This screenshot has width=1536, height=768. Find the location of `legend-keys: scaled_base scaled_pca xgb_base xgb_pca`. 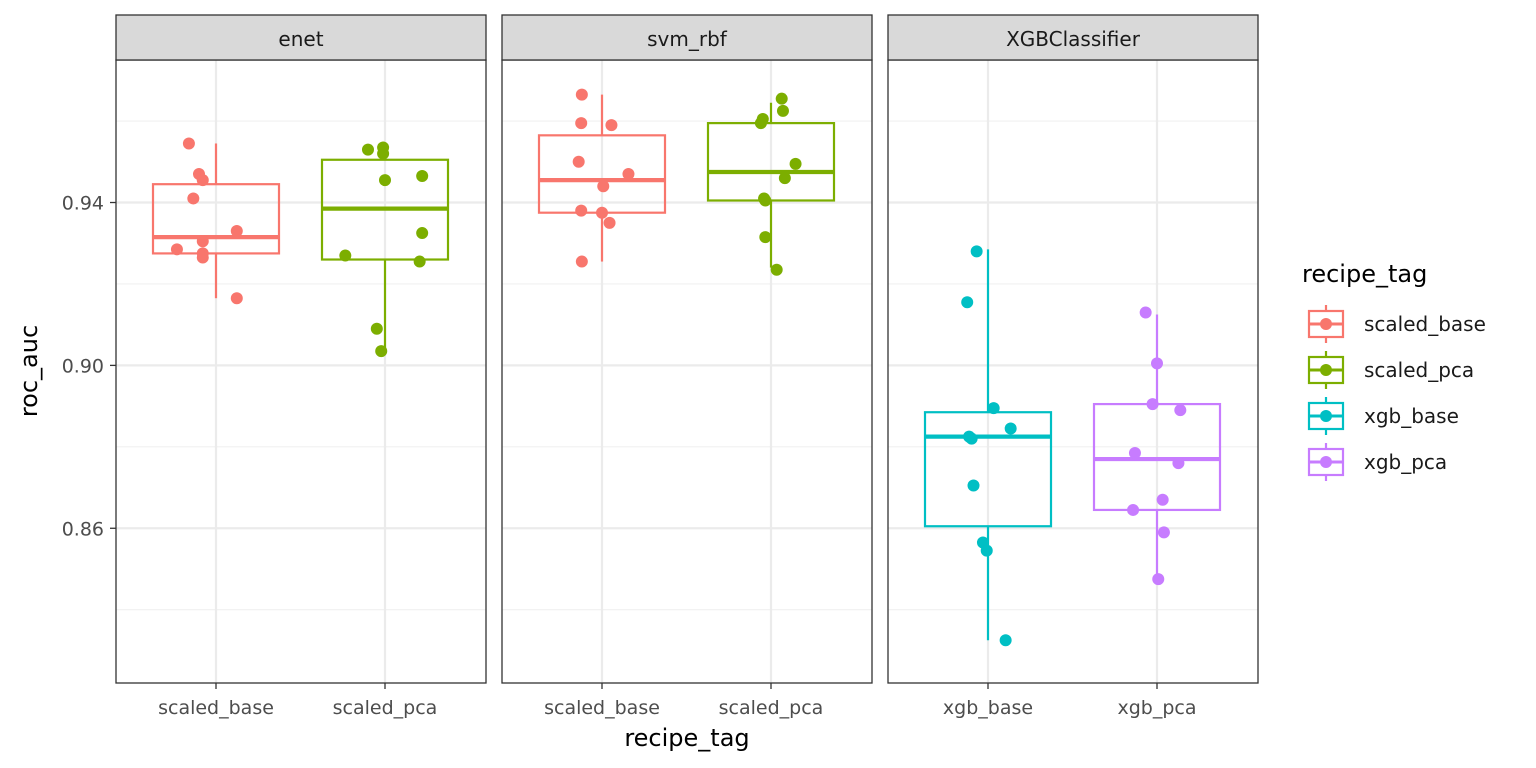

legend-keys: scaled_base scaled_pca xgb_base xgb_pca is located at coordinates (1396, 393).